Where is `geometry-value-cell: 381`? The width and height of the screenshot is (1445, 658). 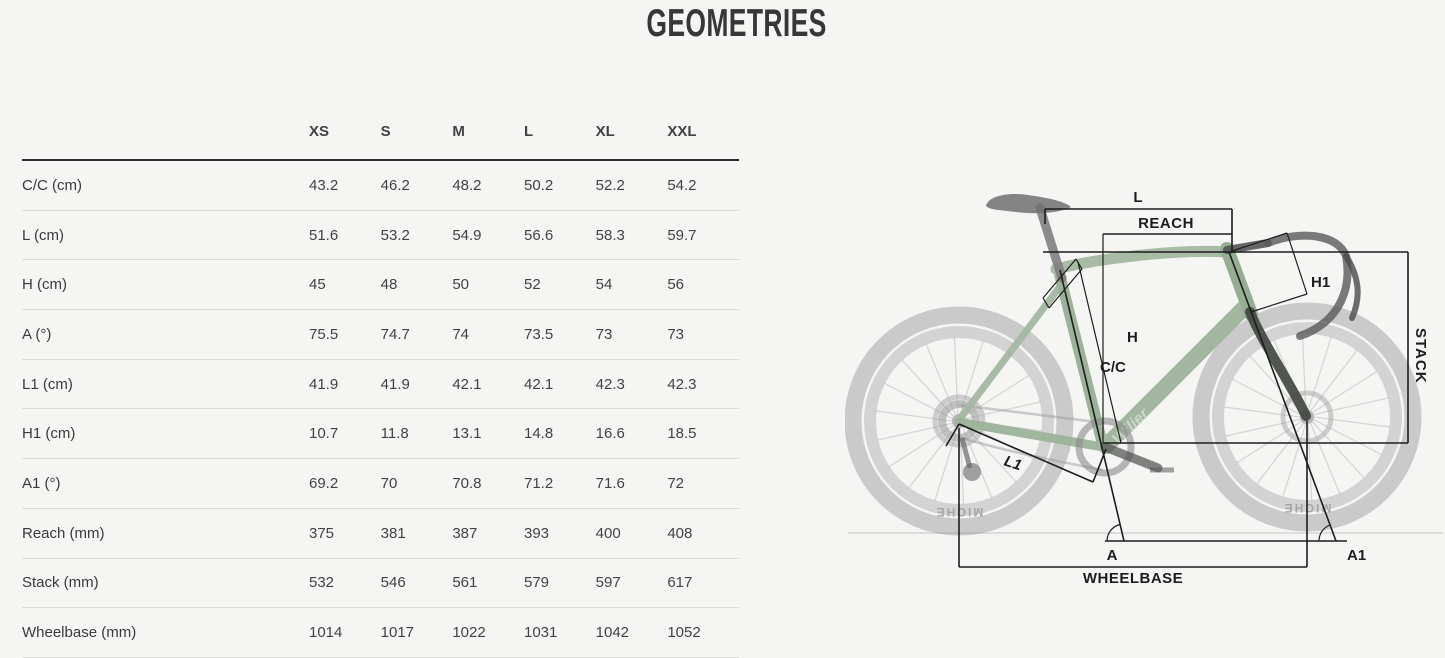 geometry-value-cell: 381 is located at coordinates (393, 533).